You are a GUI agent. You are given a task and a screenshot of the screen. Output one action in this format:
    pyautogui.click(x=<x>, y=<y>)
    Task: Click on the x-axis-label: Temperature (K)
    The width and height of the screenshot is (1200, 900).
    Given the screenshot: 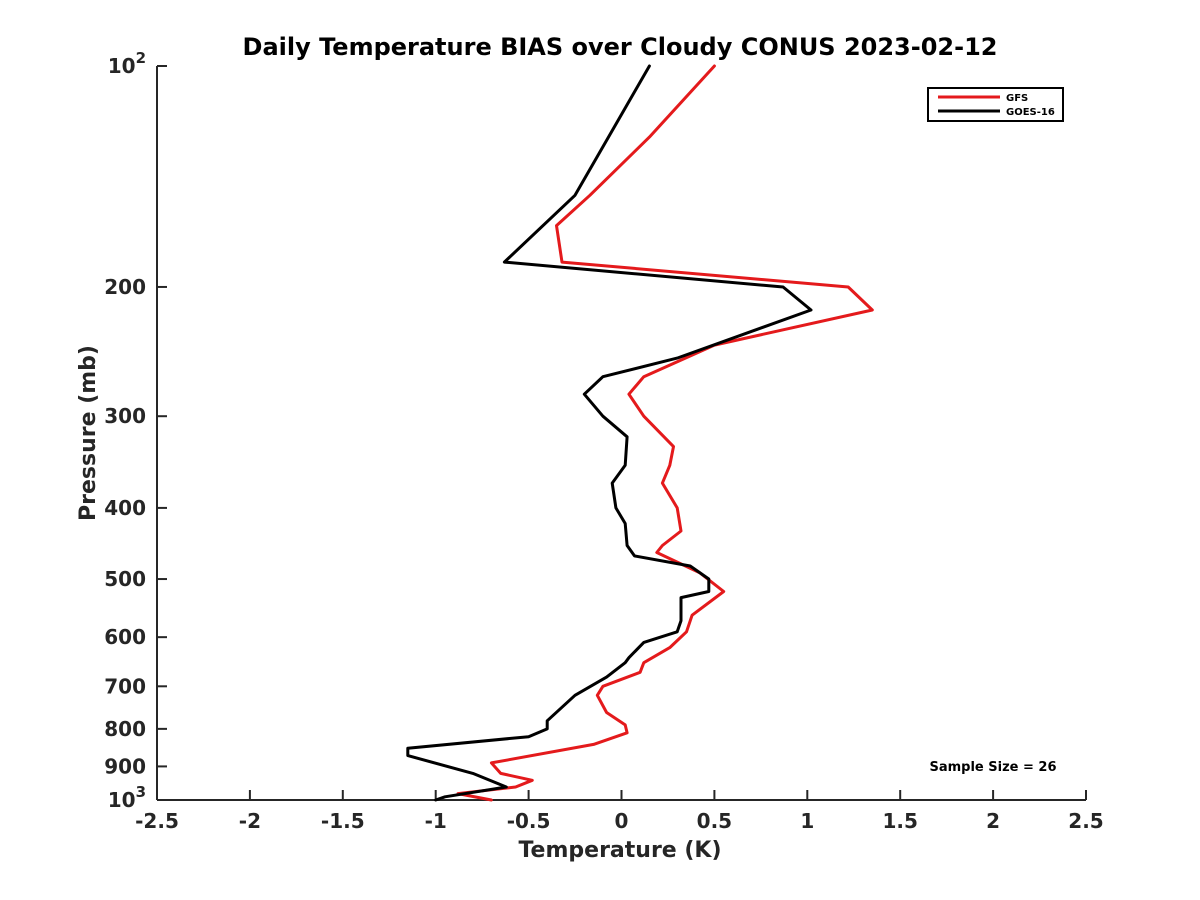 What is the action you would take?
    pyautogui.click(x=619, y=850)
    